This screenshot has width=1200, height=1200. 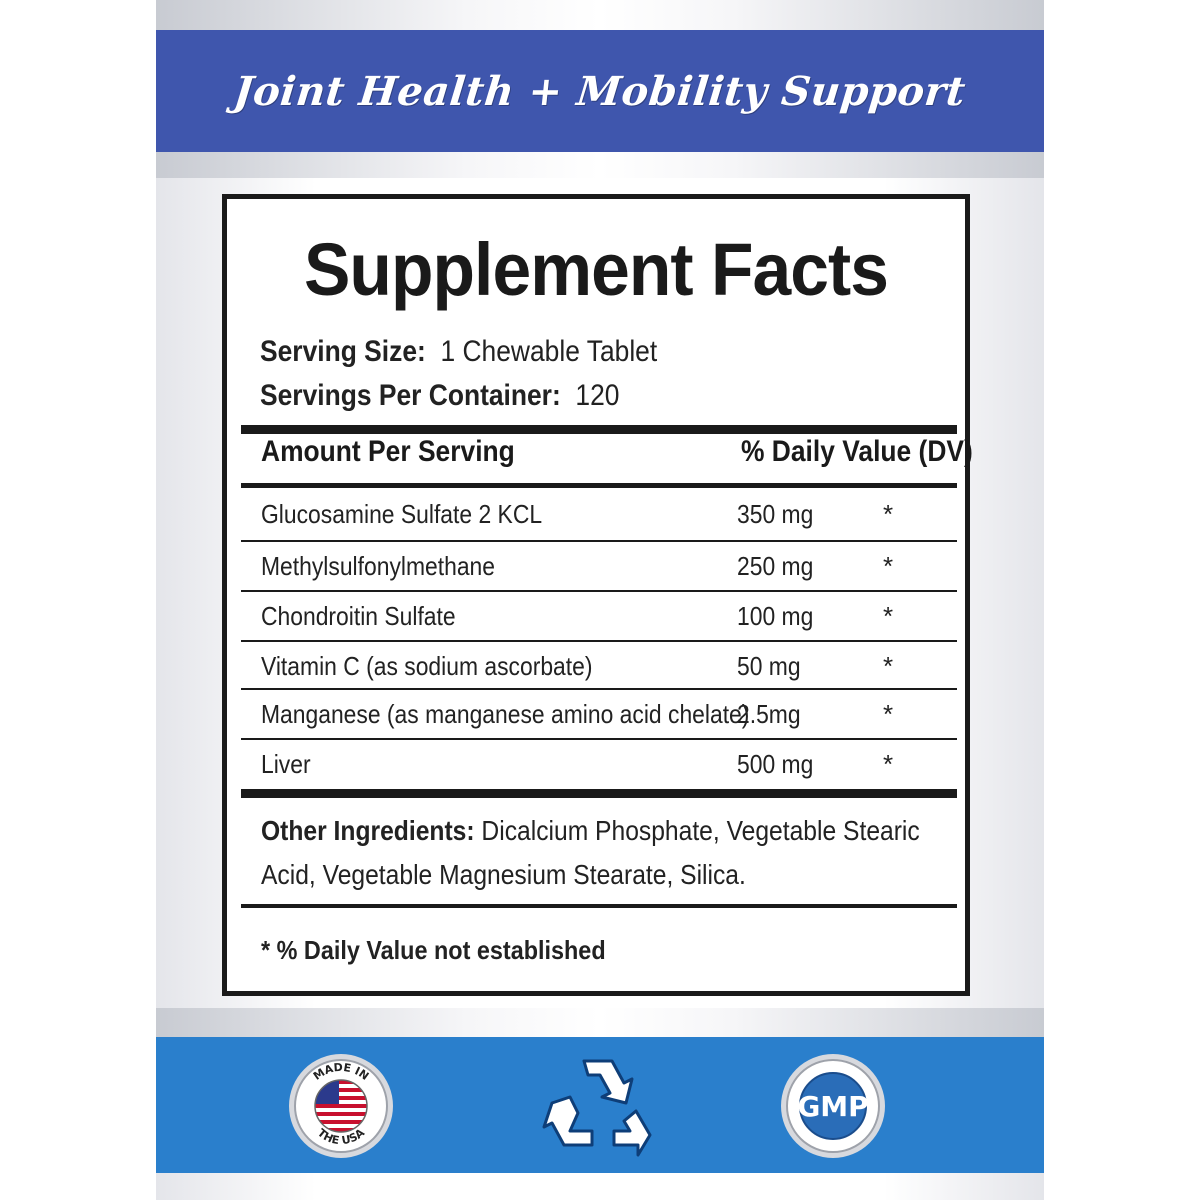 What do you see at coordinates (599, 666) in the screenshot?
I see `ingredient-row: Vitamin C (as sodium ascorbate) 50 mg *` at bounding box center [599, 666].